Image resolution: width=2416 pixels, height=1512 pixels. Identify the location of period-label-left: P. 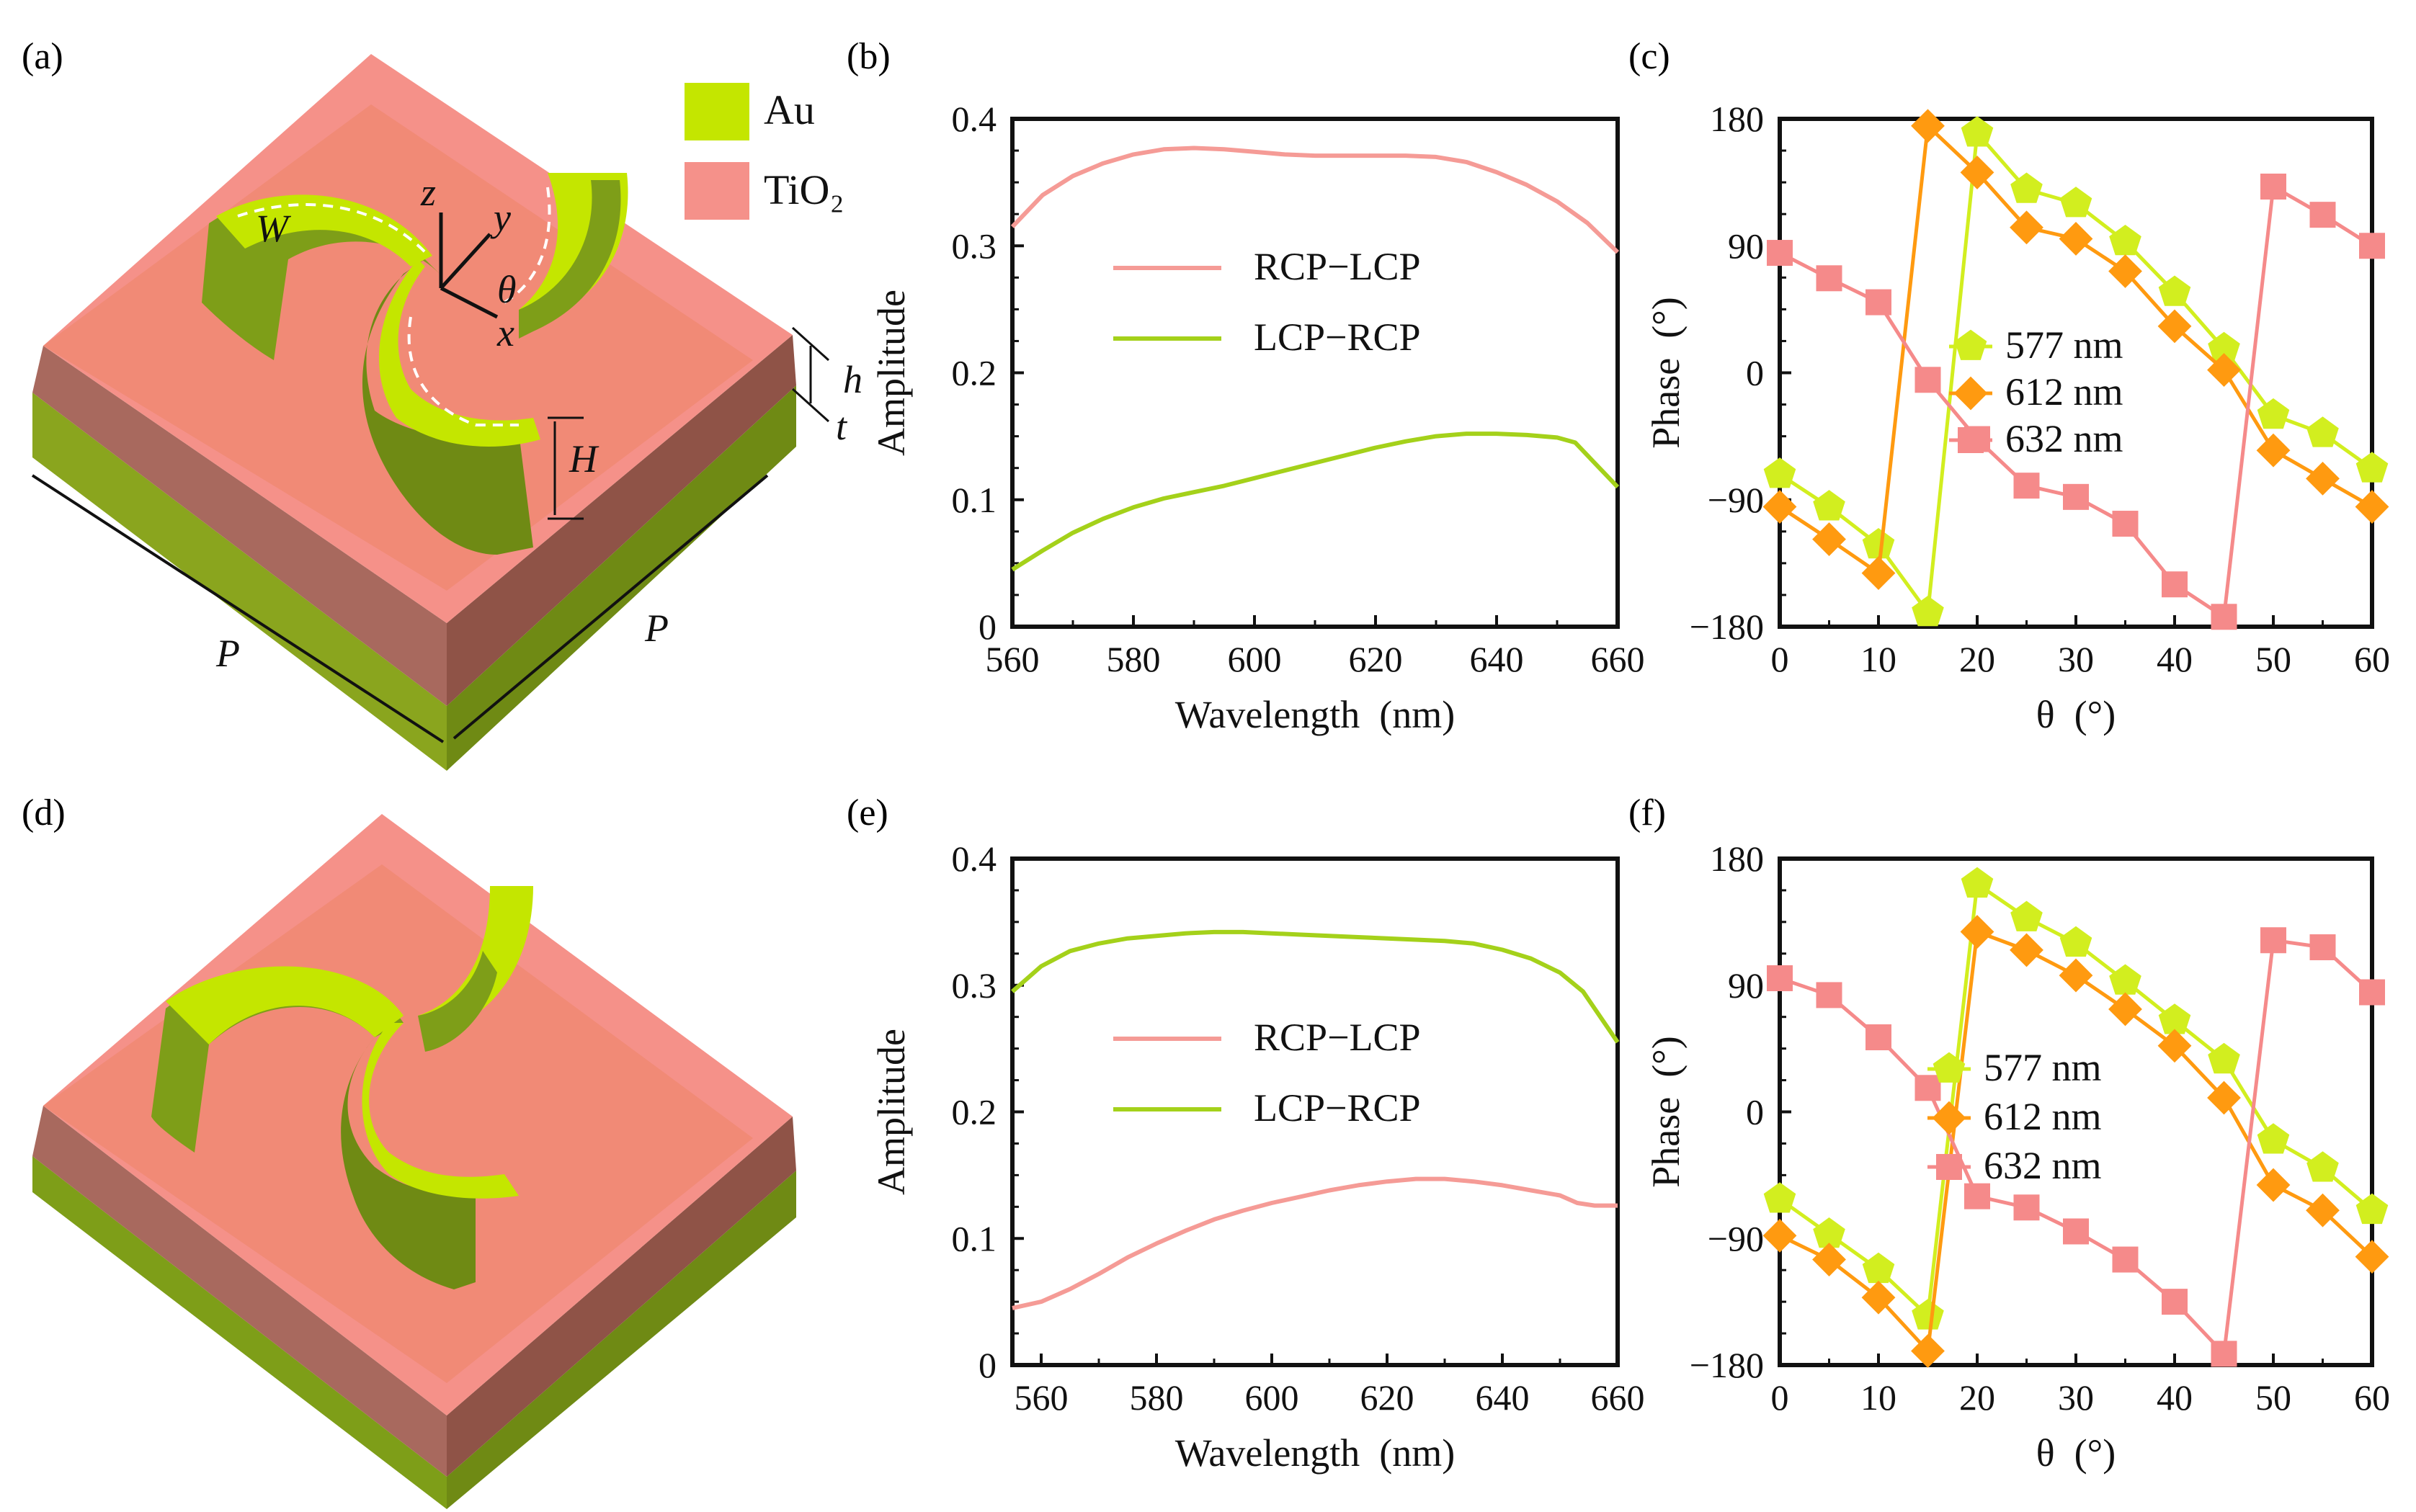
(228, 653).